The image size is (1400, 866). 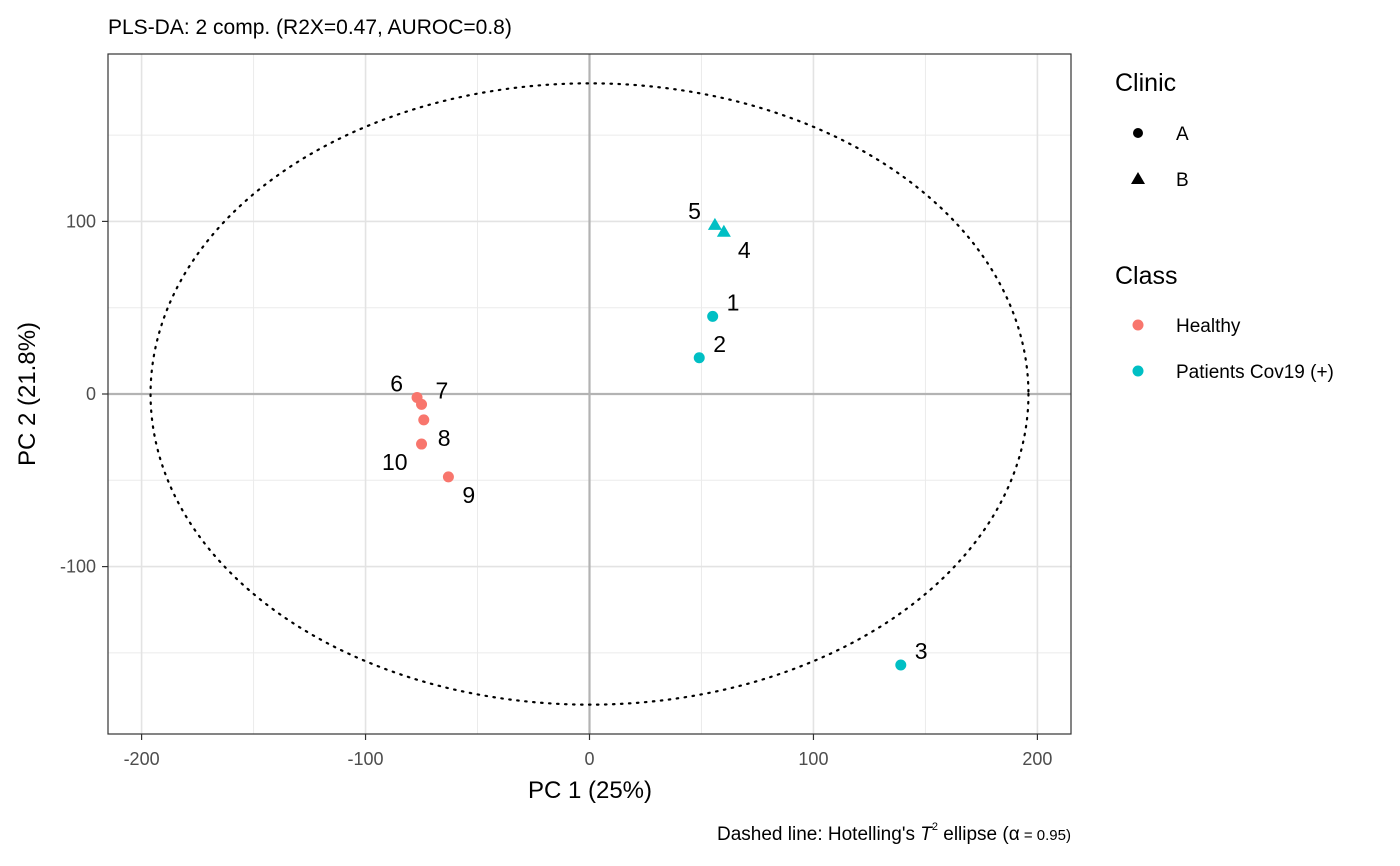 I want to click on legend-clinic: Clinic A B, so click(x=1152, y=130).